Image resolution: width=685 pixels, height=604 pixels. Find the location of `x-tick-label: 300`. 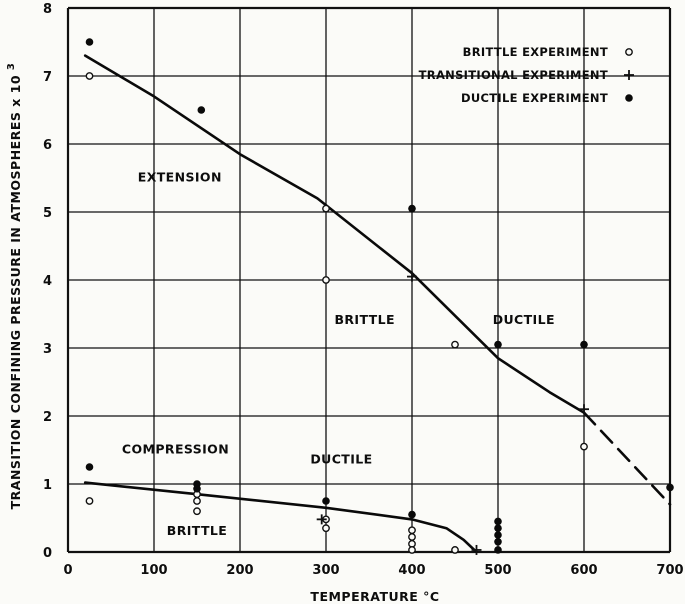

x-tick-label: 300 is located at coordinates (325, 570).